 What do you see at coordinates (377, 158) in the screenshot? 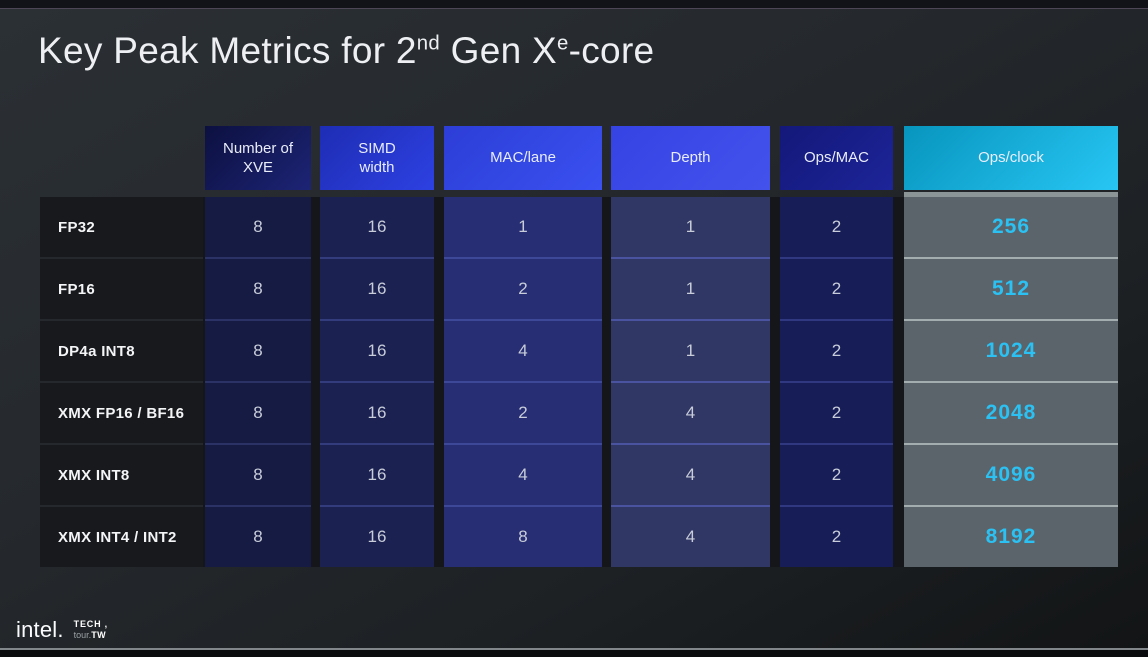
I see `column-header-simd-width: SIMD width` at bounding box center [377, 158].